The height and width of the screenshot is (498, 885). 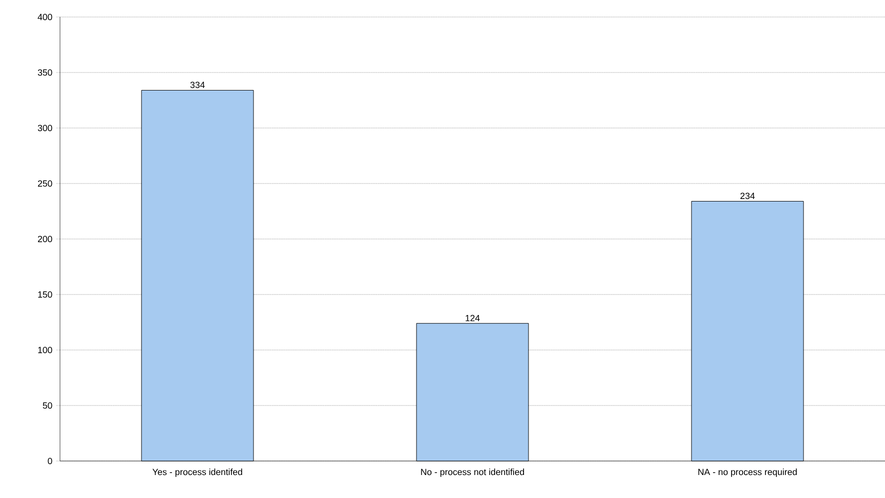 I want to click on y-tick-label: 100, so click(x=45, y=350).